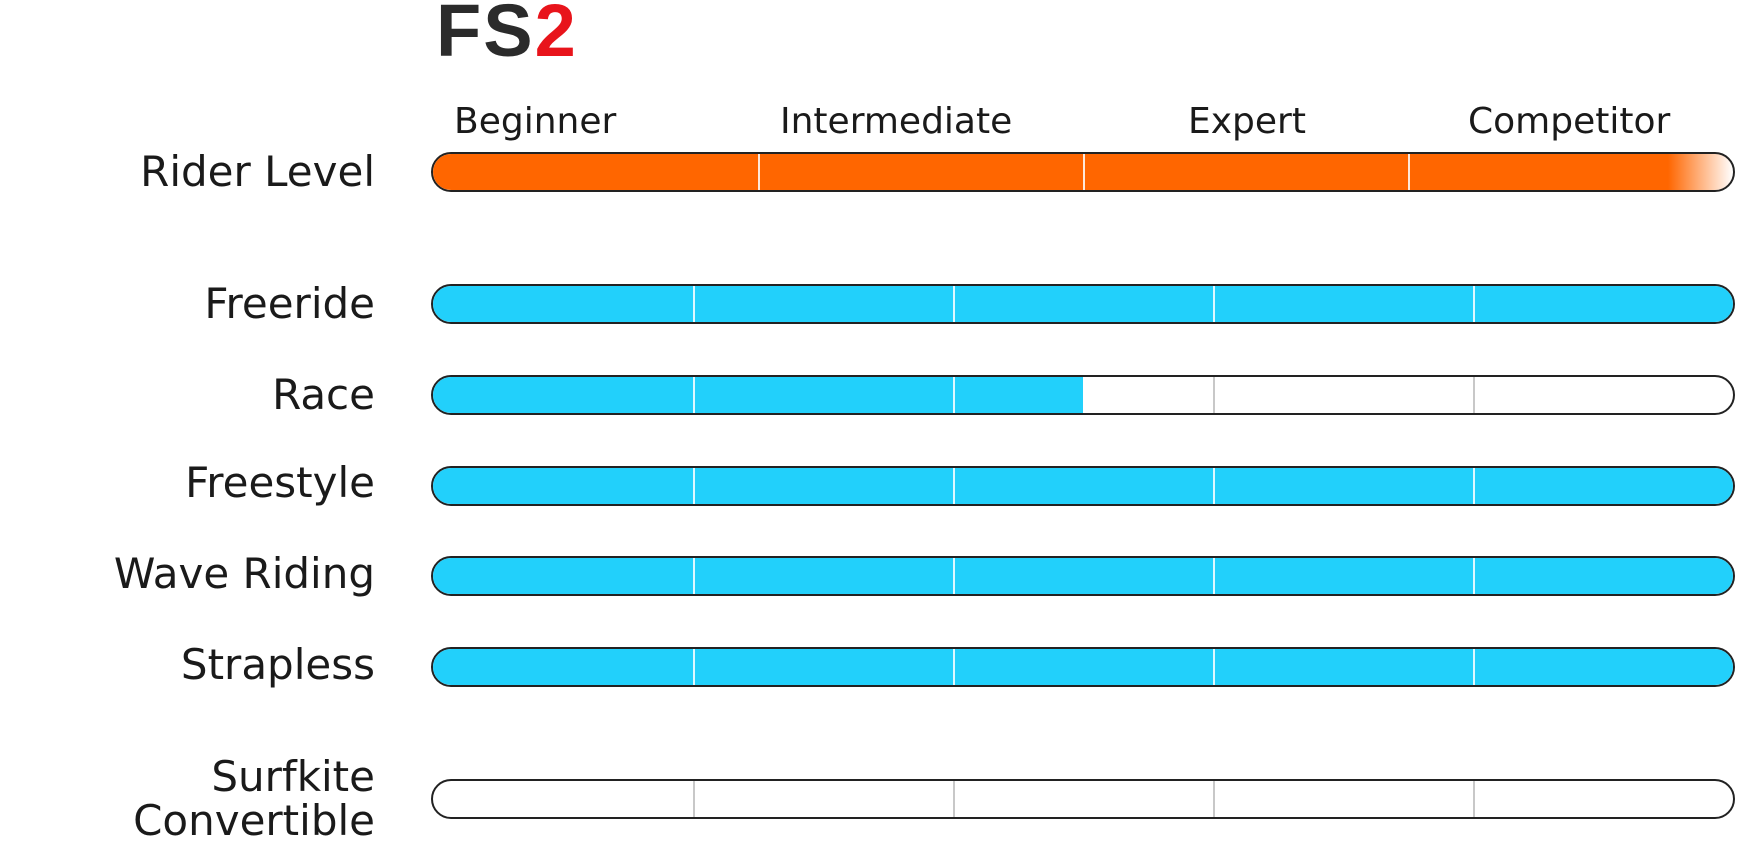 Image resolution: width=1739 pixels, height=845 pixels. Describe the element at coordinates (1569, 121) in the screenshot. I see `level-label-competitor: Competitor` at that location.